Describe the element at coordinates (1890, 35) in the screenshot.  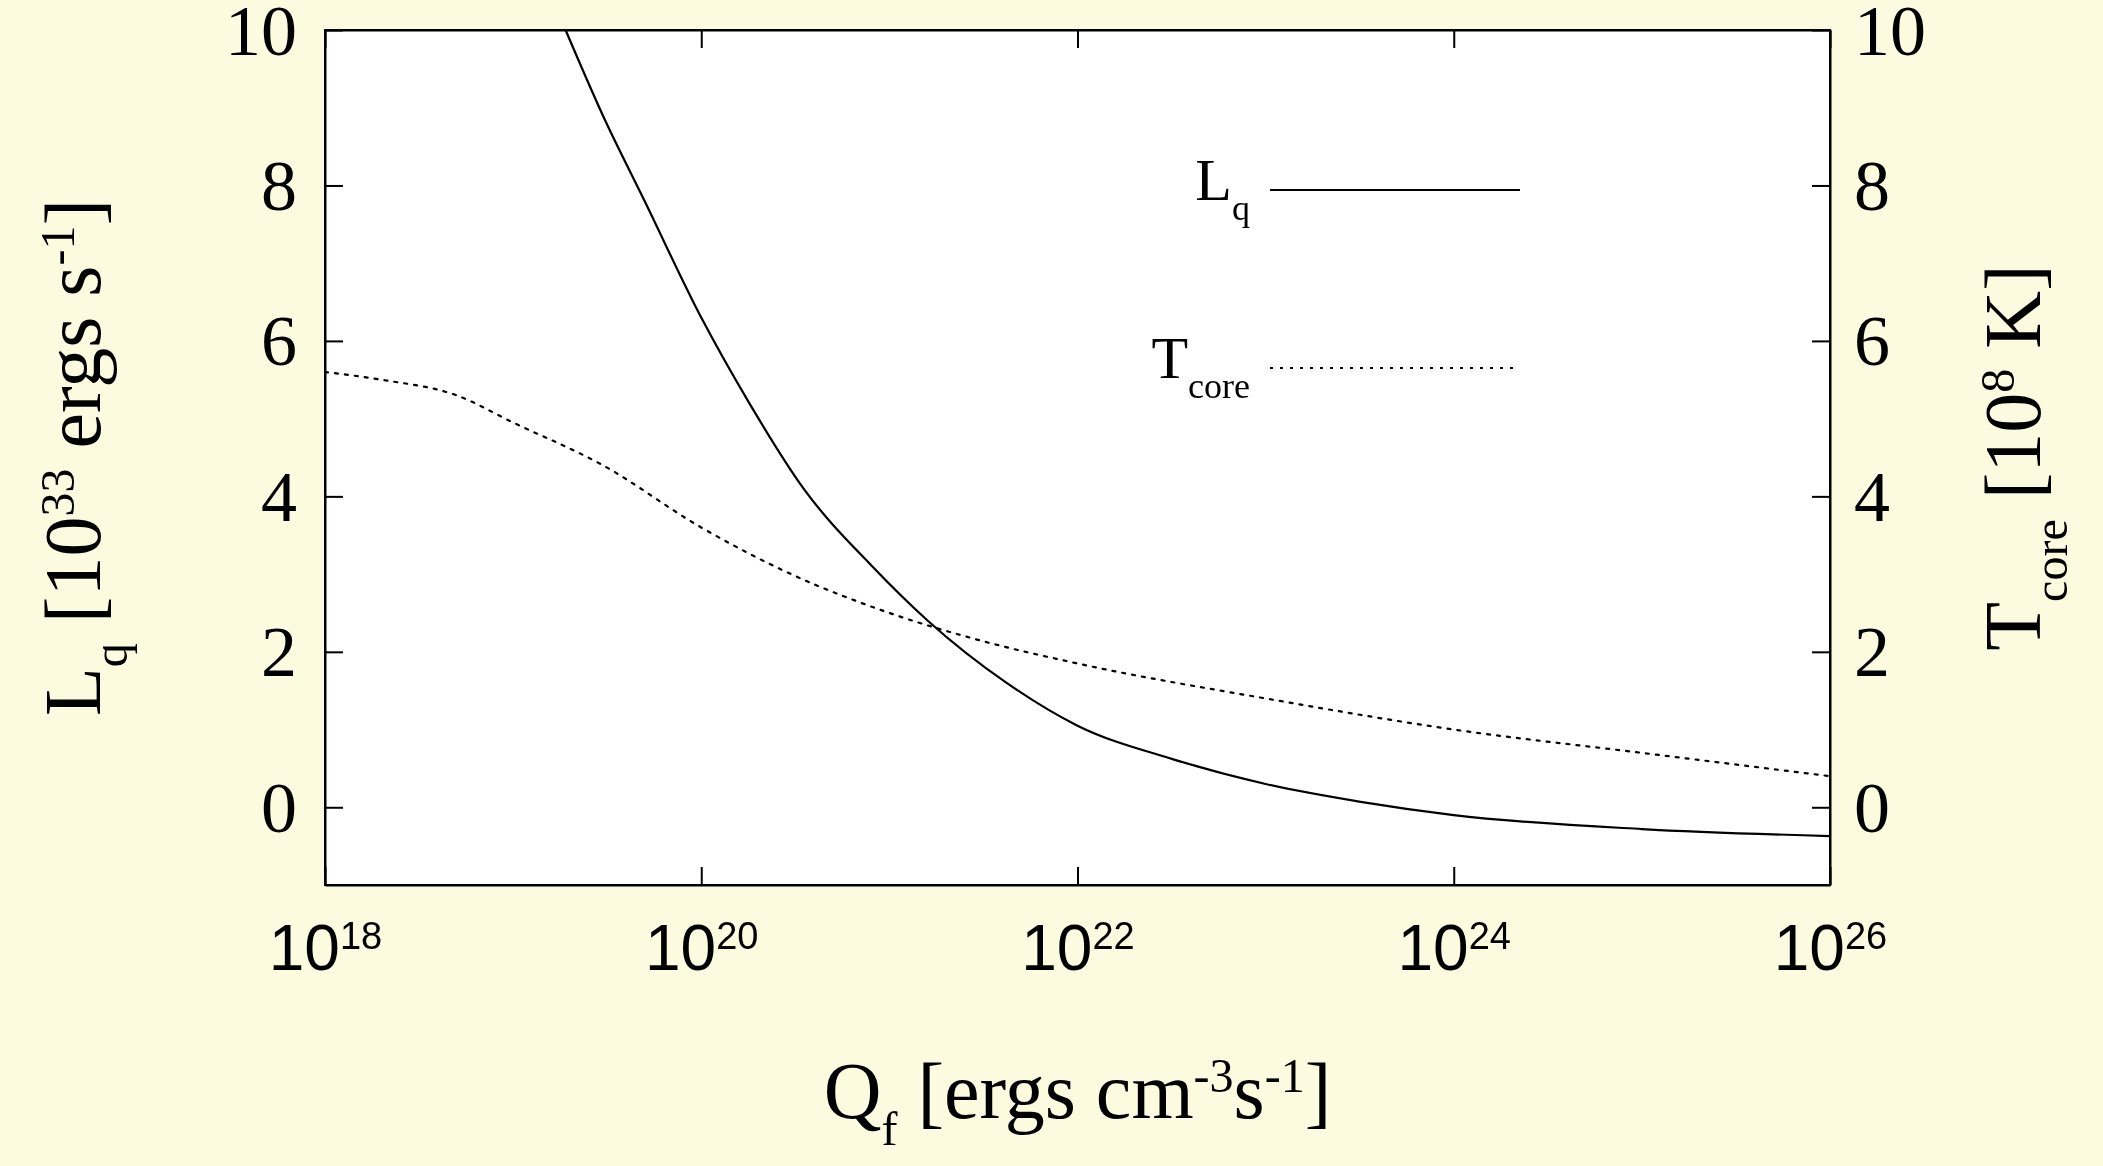
I see `y2-tick-label: 10` at that location.